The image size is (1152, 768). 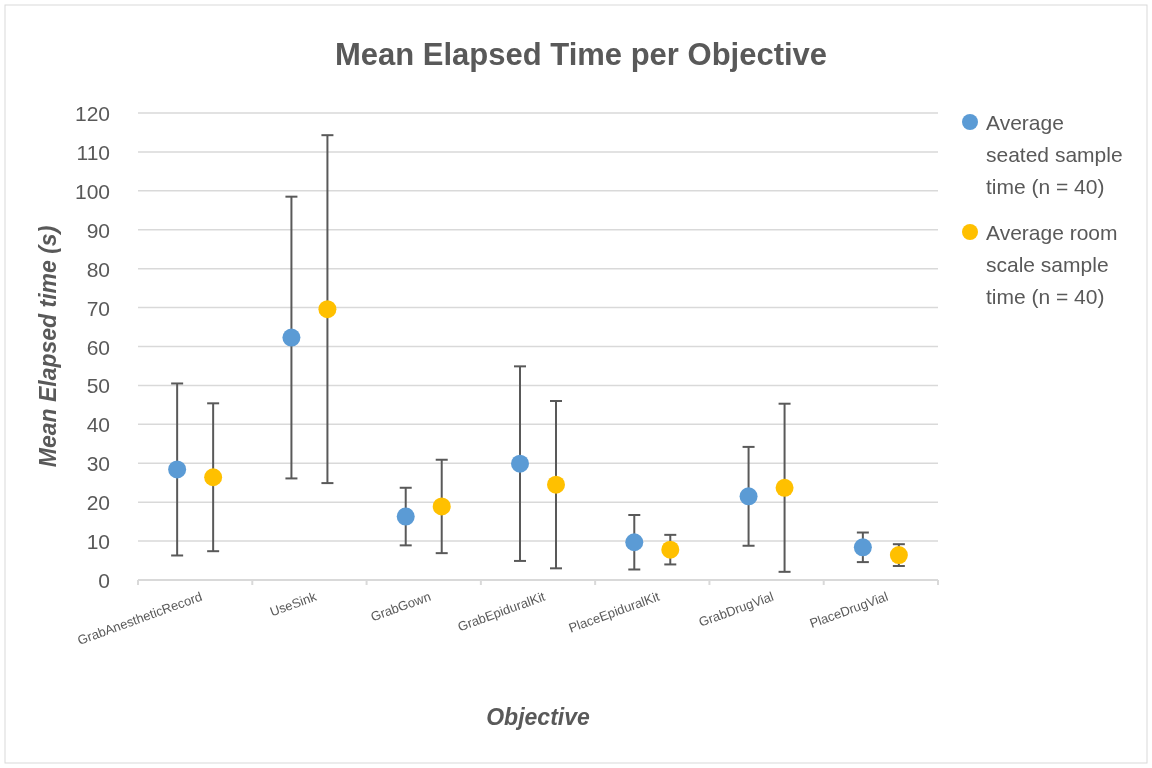 What do you see at coordinates (1054, 154) in the screenshot?
I see `legend-label: Average seated sample time (n = 40)` at bounding box center [1054, 154].